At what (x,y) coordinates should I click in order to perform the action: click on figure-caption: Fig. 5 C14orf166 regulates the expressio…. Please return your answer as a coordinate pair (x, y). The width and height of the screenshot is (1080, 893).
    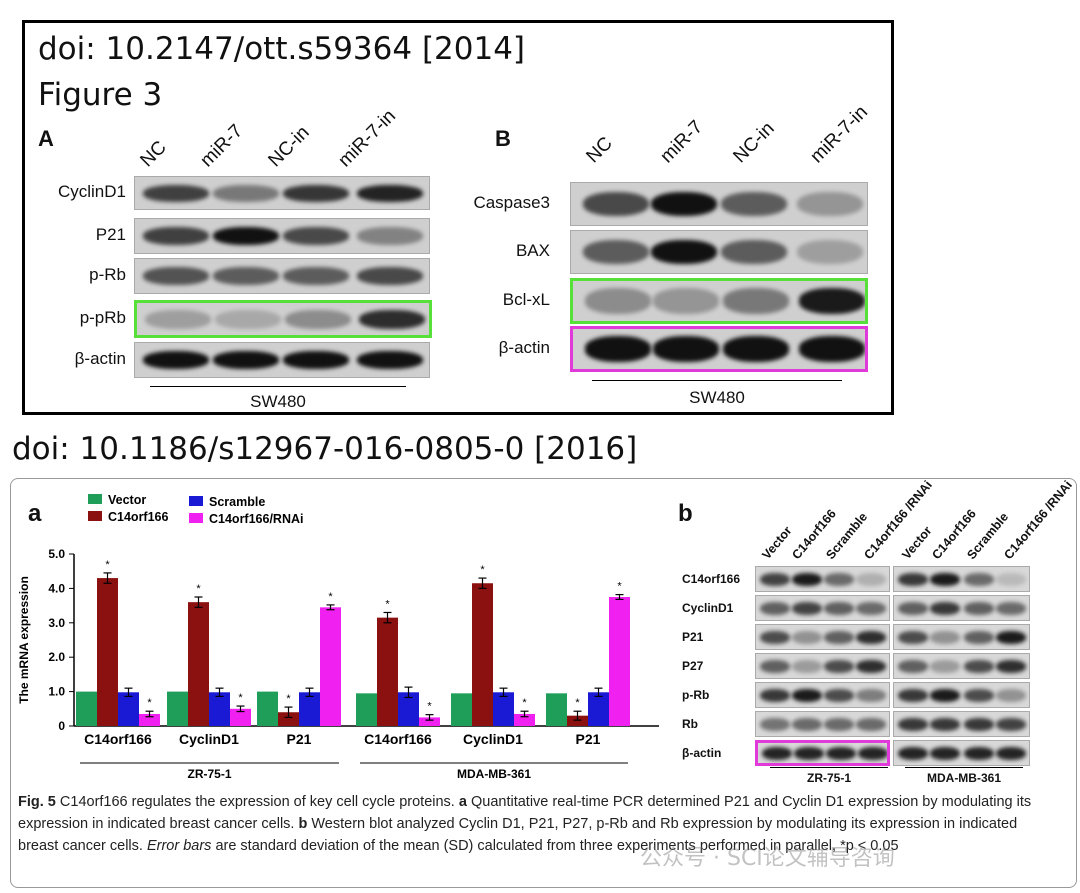
    Looking at the image, I should click on (538, 824).